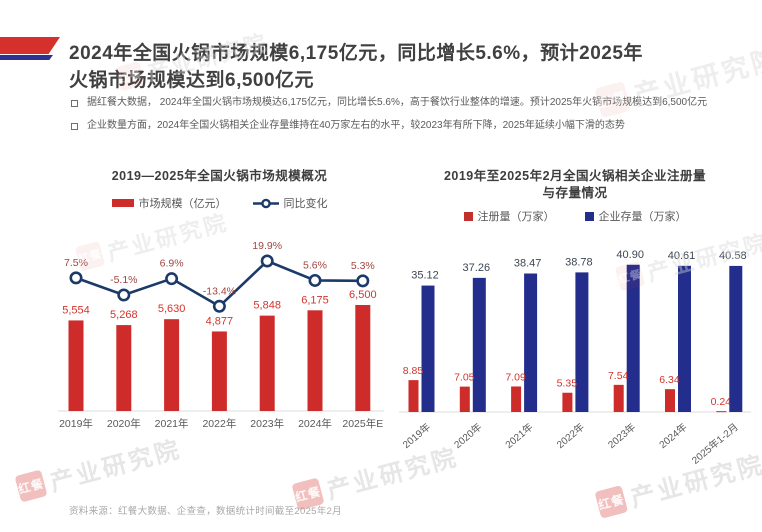 Image resolution: width=762 pixels, height=532 pixels. Describe the element at coordinates (589, 216) in the screenshot. I see `blue-square-swatch-icon` at that location.